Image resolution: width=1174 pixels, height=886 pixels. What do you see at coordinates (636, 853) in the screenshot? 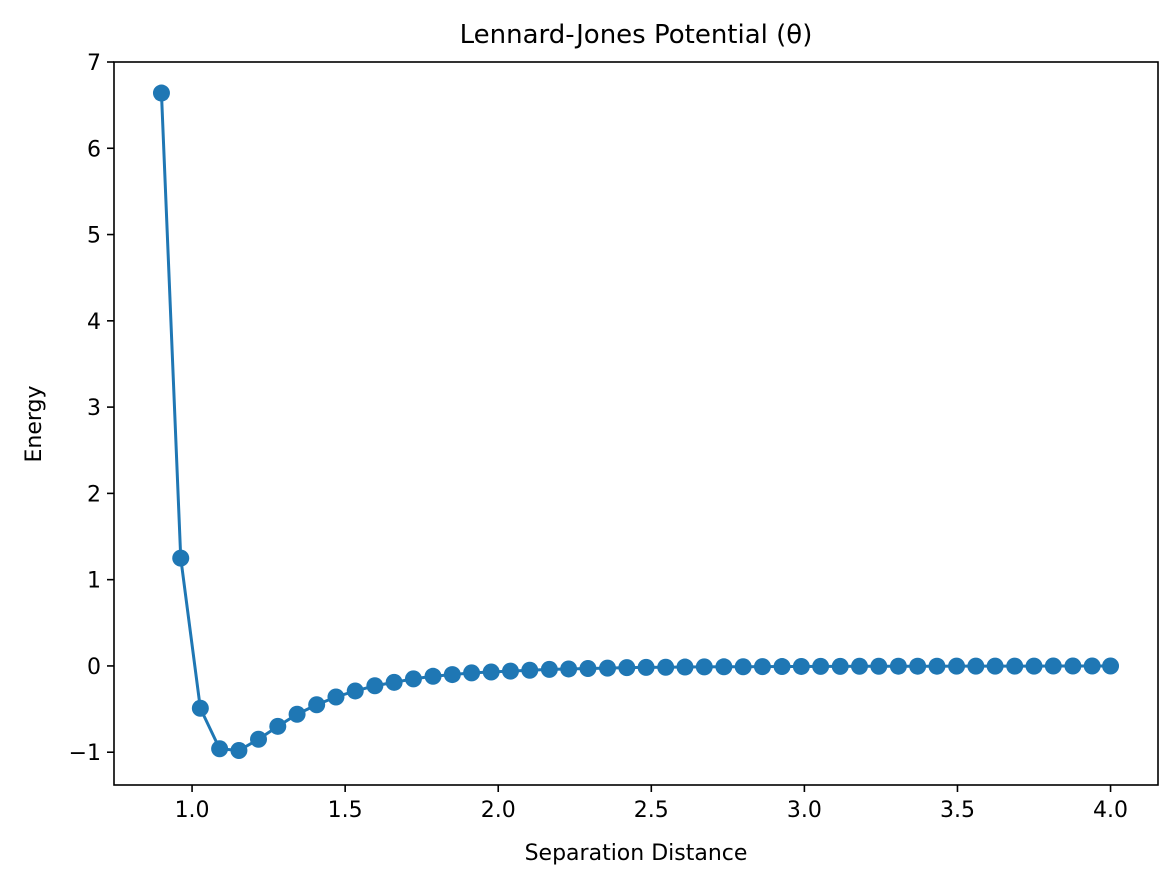
I see `x-axis-label: Separation Distance` at bounding box center [636, 853].